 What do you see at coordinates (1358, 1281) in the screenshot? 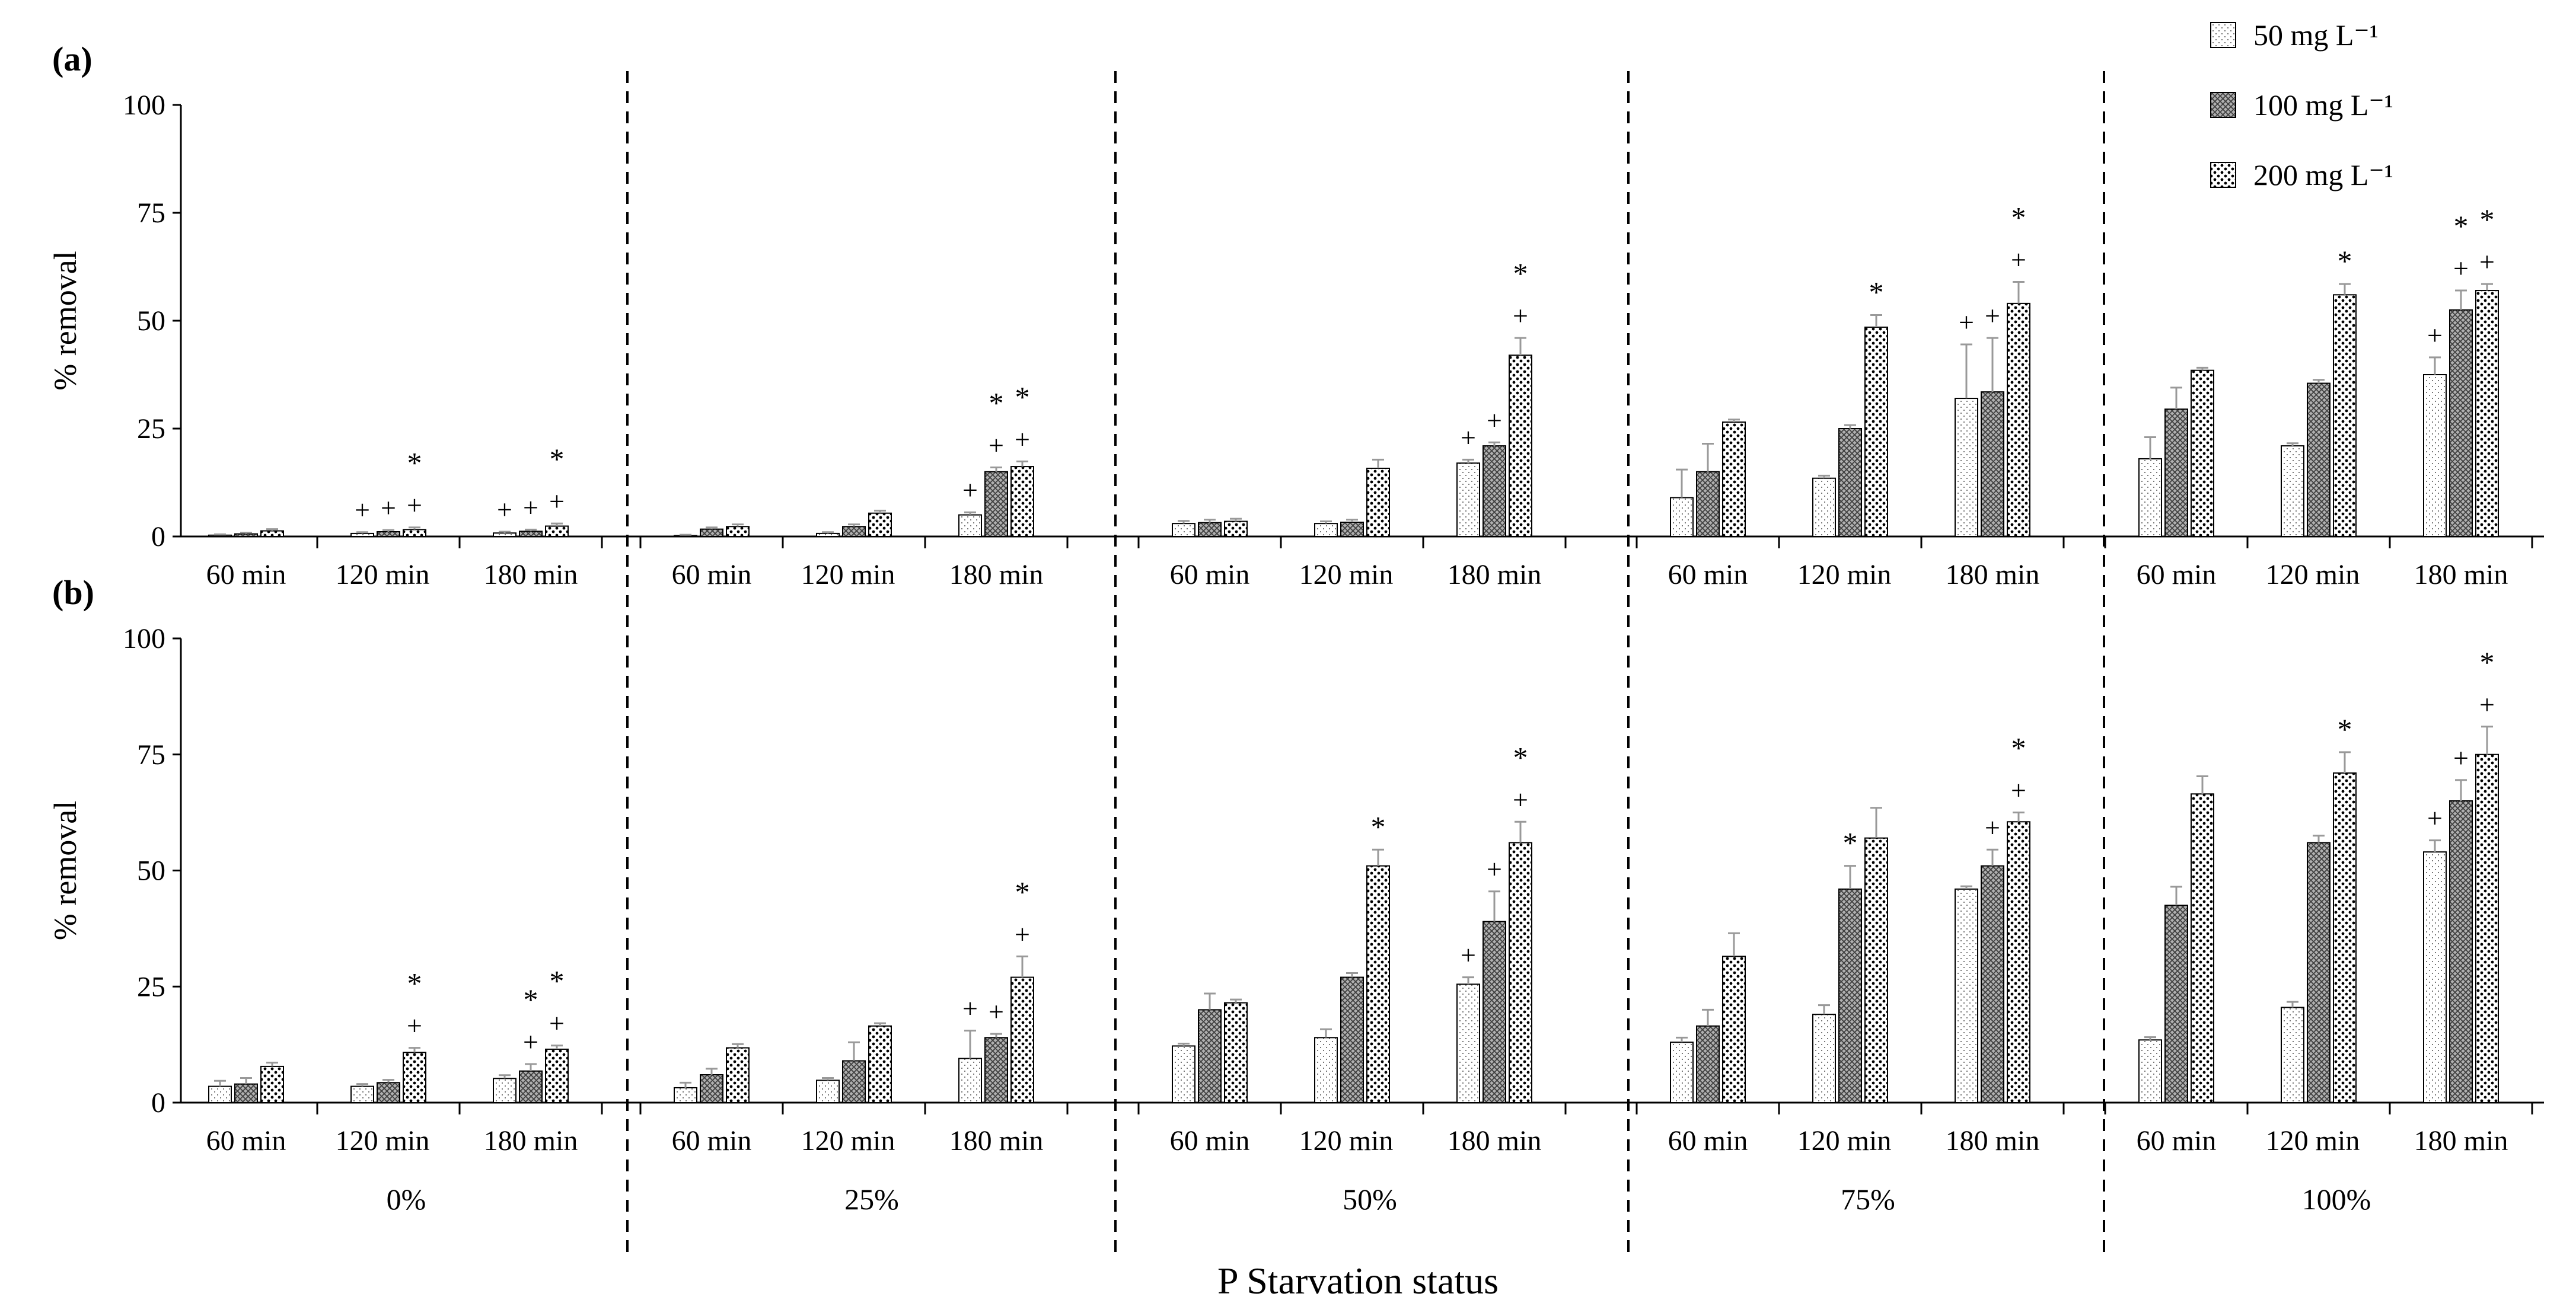
I see `x-axis-title: P Starvation status` at bounding box center [1358, 1281].